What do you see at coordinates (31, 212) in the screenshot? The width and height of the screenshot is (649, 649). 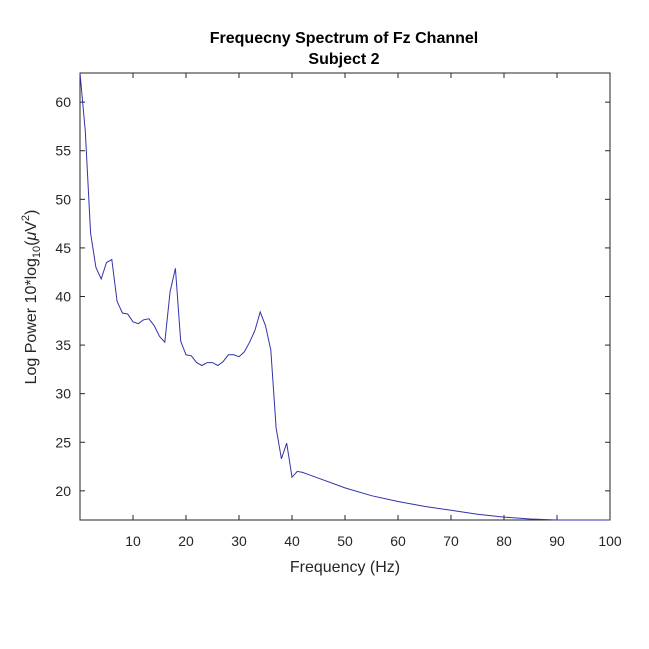 I see `y-axis-label-paren-close: )` at bounding box center [31, 212].